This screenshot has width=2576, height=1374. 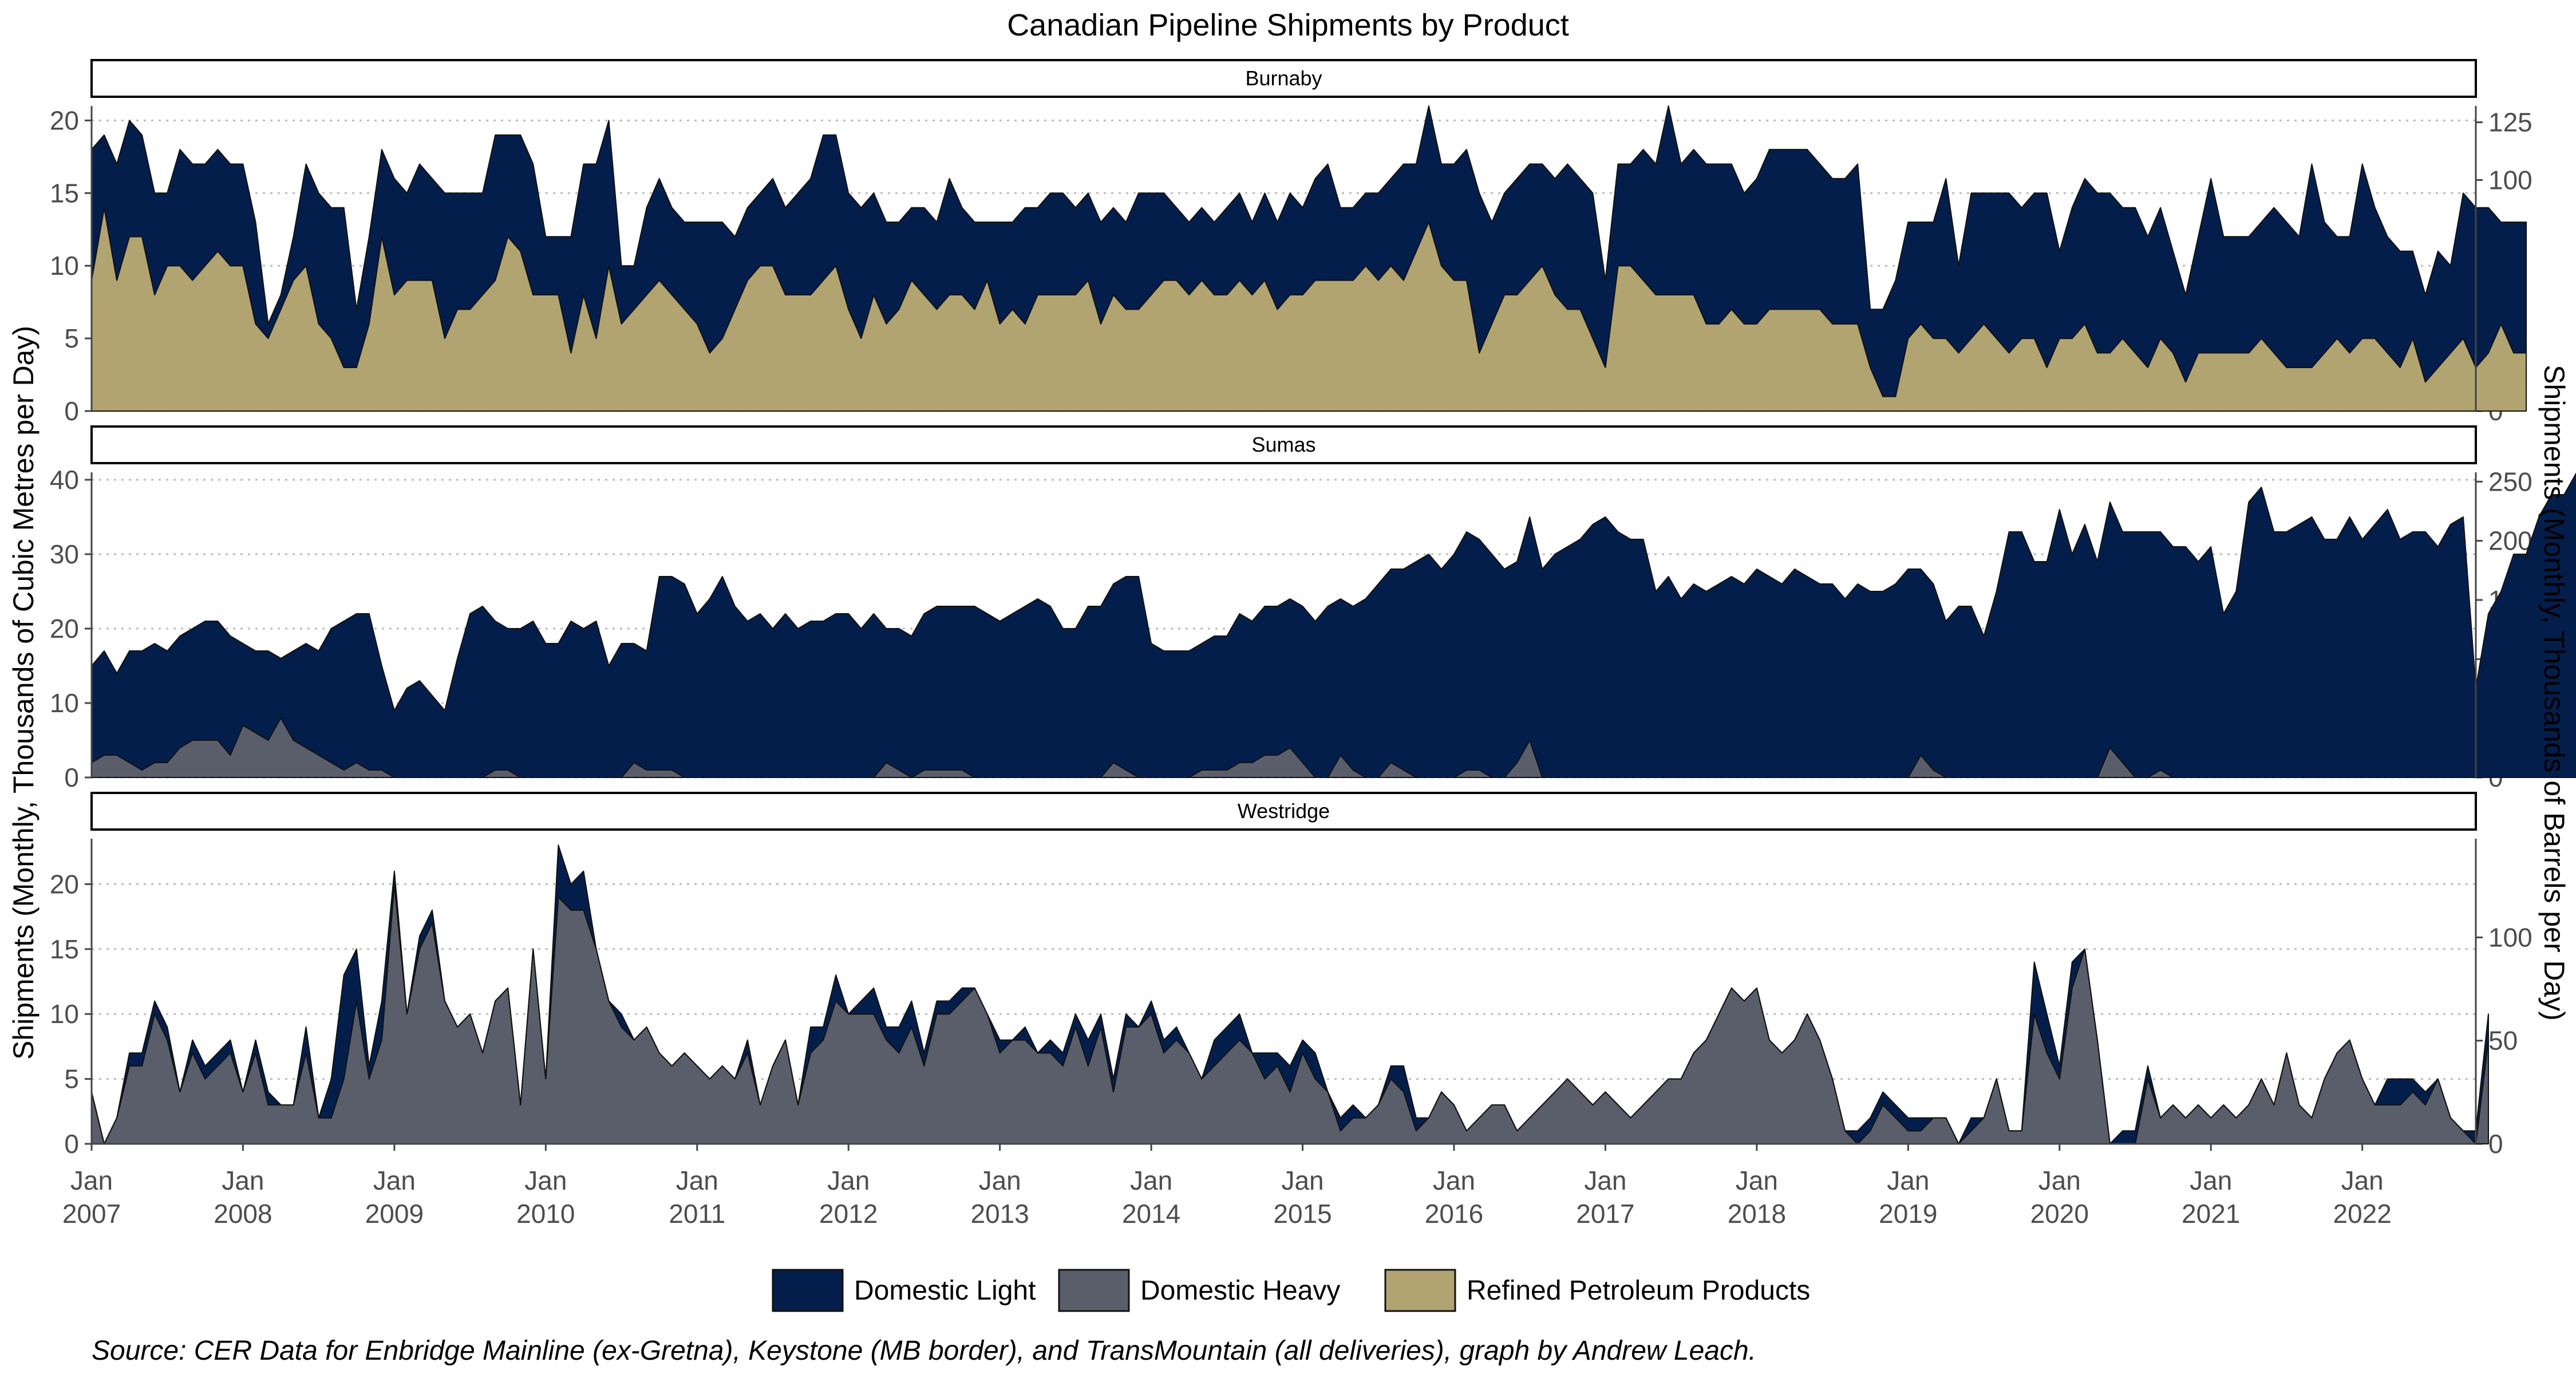 I want to click on y-tick-label-right: 200, so click(x=2510, y=541).